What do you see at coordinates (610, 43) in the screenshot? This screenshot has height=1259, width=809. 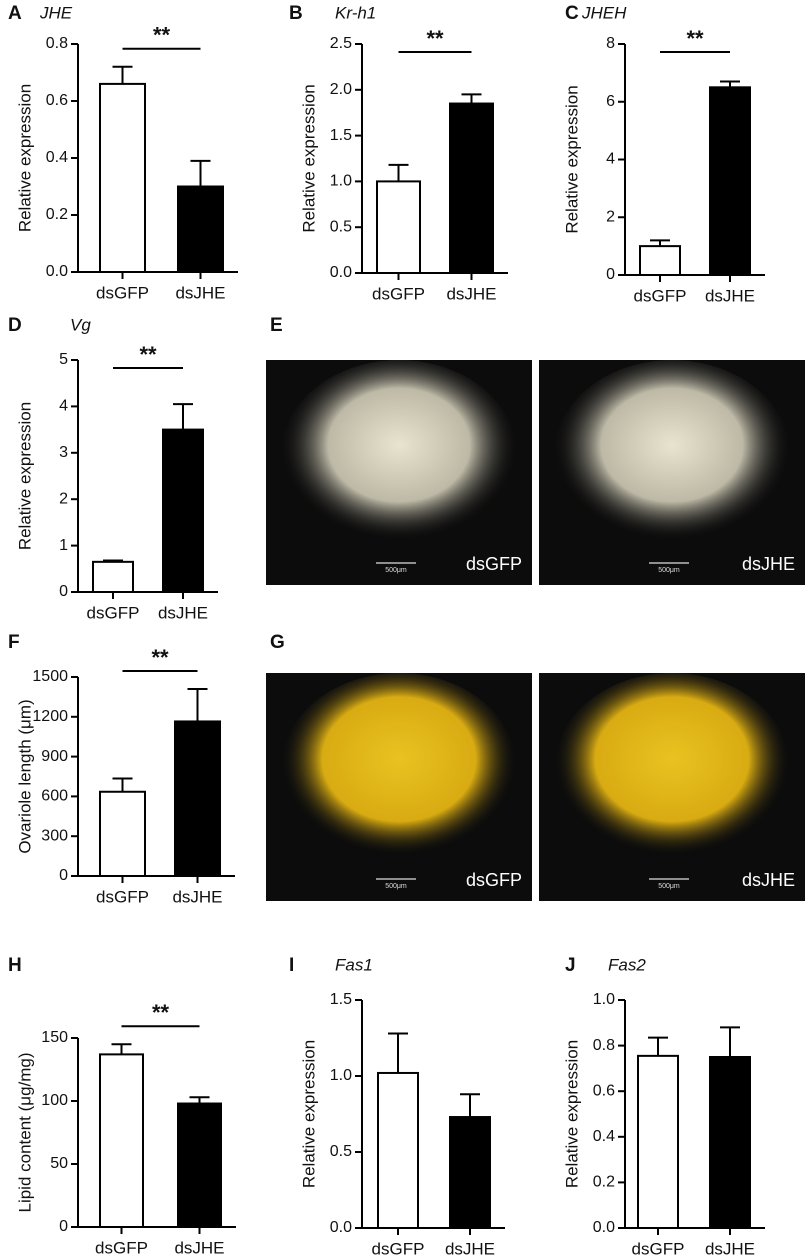 I see `y-tick-label: 8` at bounding box center [610, 43].